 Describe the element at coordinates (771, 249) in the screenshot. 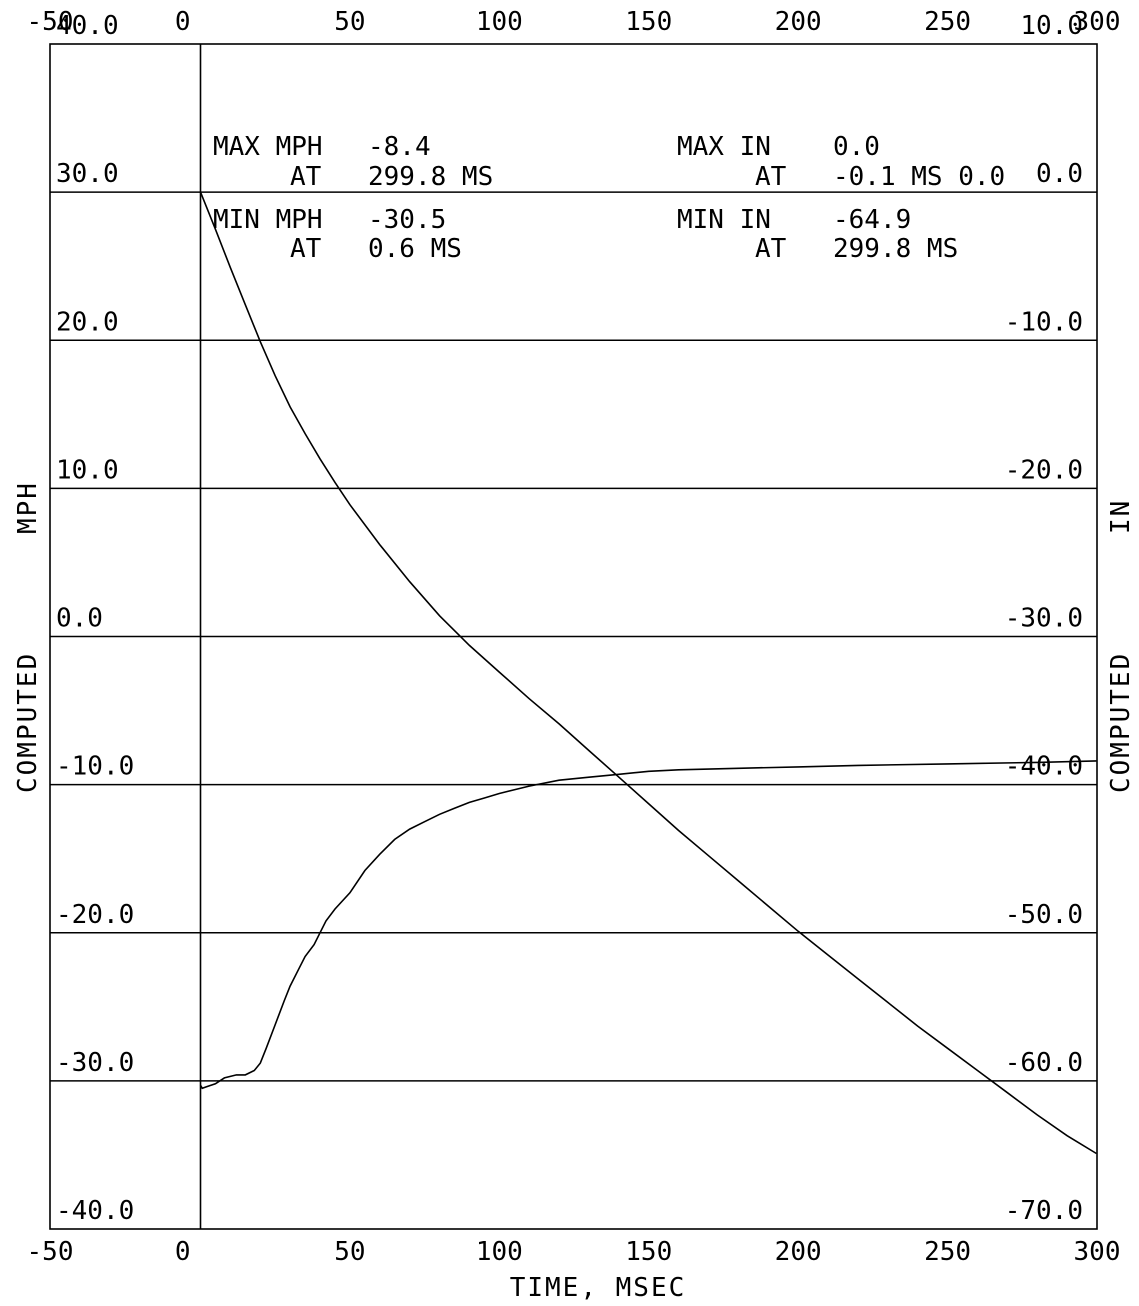

I see `min-in-at-label: AT` at that location.